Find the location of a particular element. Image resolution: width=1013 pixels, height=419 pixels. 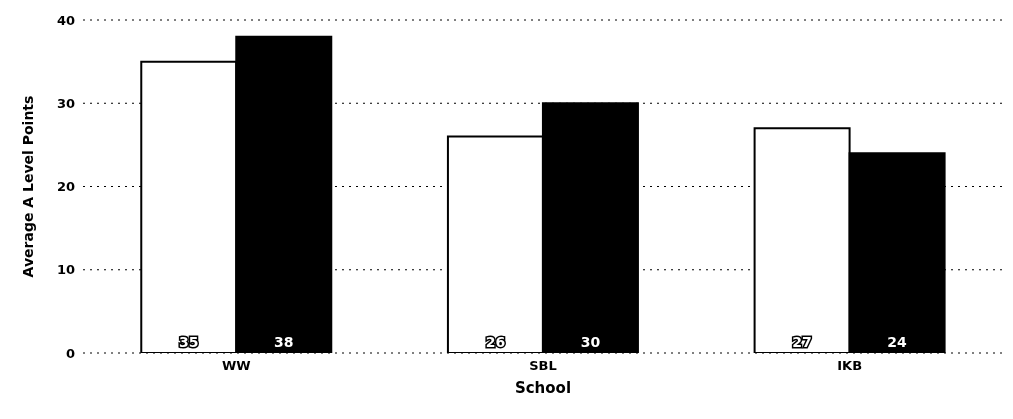

data-label: 30 is located at coordinates (590, 342).